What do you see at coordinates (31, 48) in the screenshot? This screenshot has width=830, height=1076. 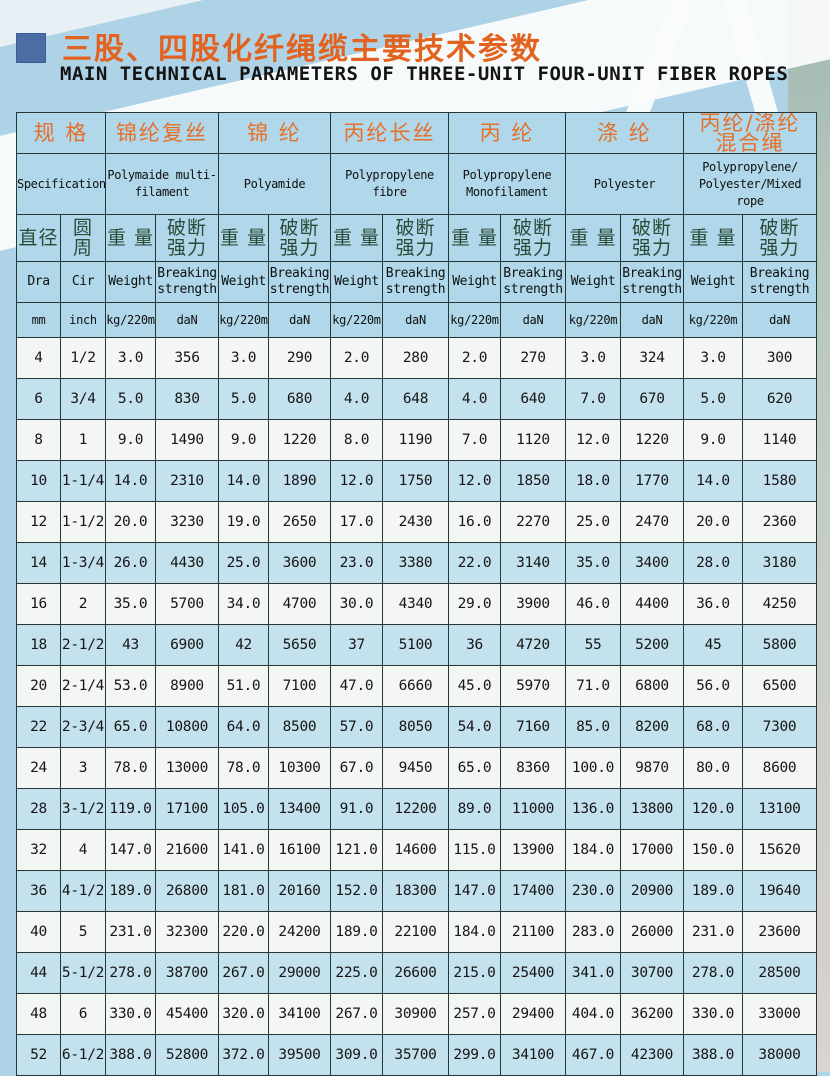 I see `title-bullet-square` at bounding box center [31, 48].